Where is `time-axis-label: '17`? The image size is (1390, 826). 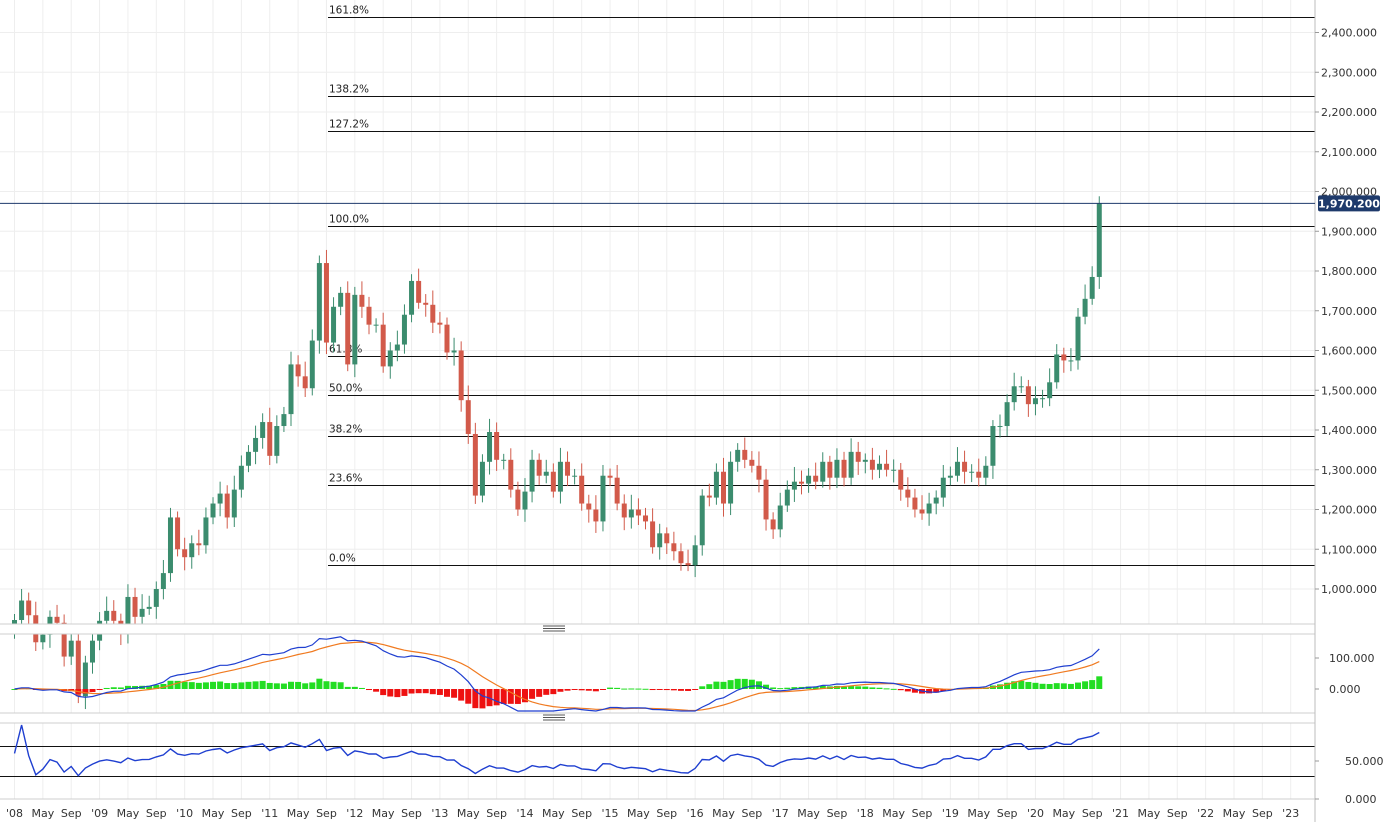 time-axis-label: '17 is located at coordinates (780, 813).